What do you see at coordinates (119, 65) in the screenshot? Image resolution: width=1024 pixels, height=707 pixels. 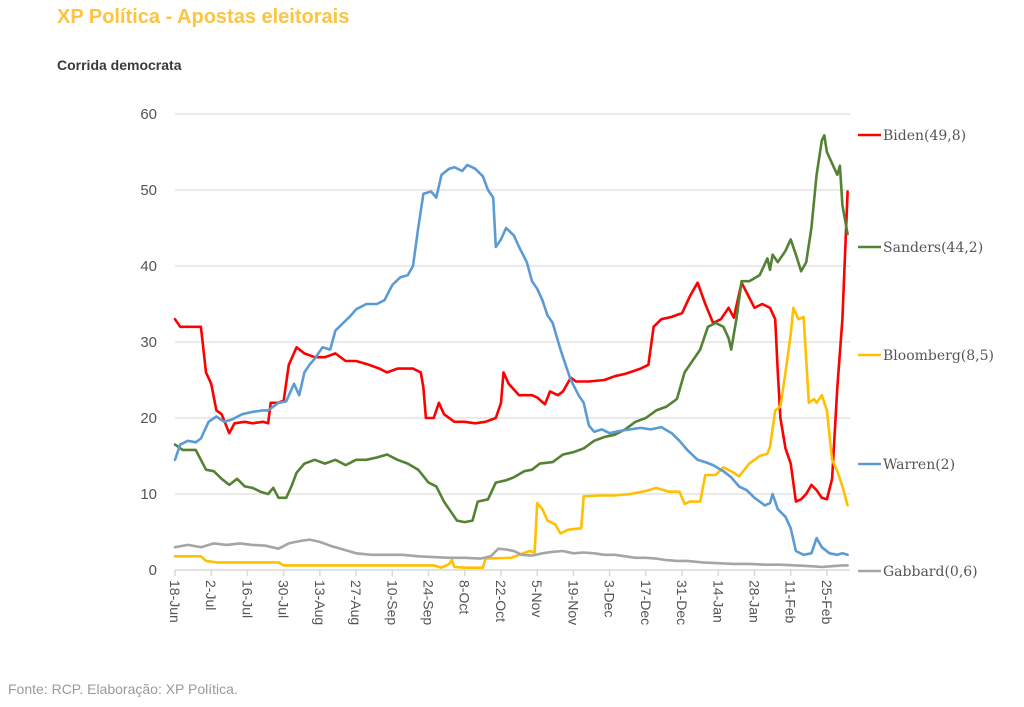 I see `chart-subtitle: Corrida democrata` at bounding box center [119, 65].